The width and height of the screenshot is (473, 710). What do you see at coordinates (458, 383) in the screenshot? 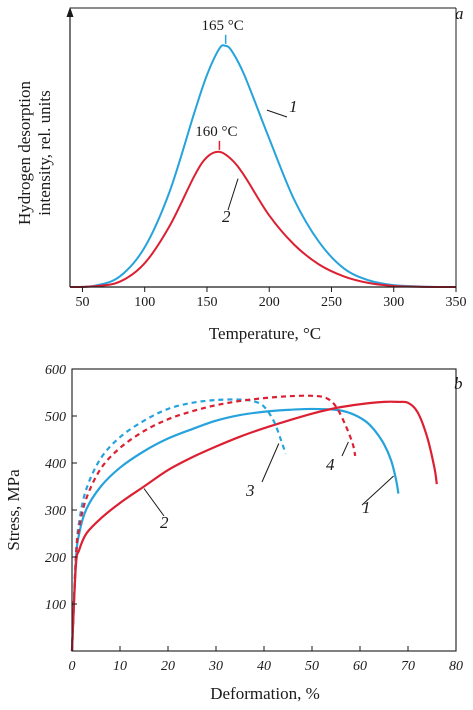
I see `panel-b-letter: b` at bounding box center [458, 383].